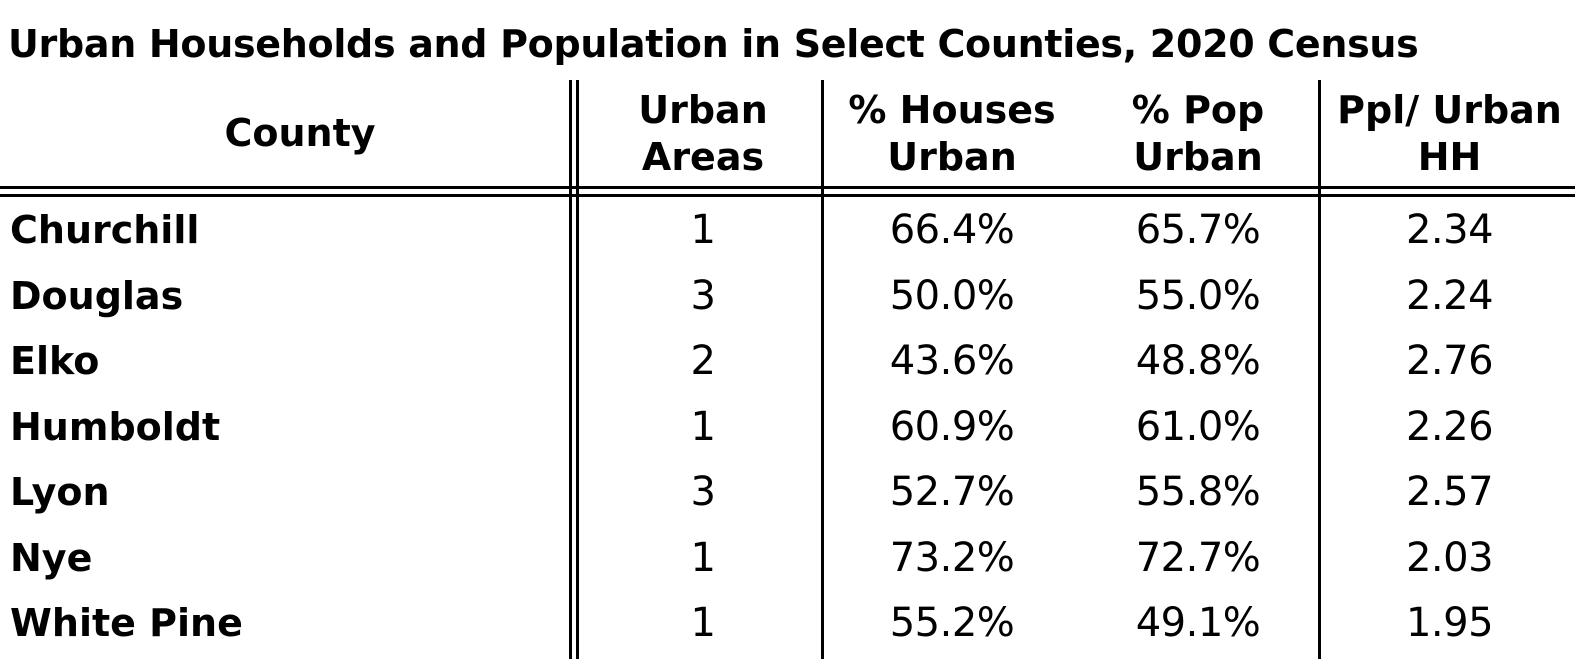  Describe the element at coordinates (55, 361) in the screenshot. I see `cell-county: Elko` at that location.